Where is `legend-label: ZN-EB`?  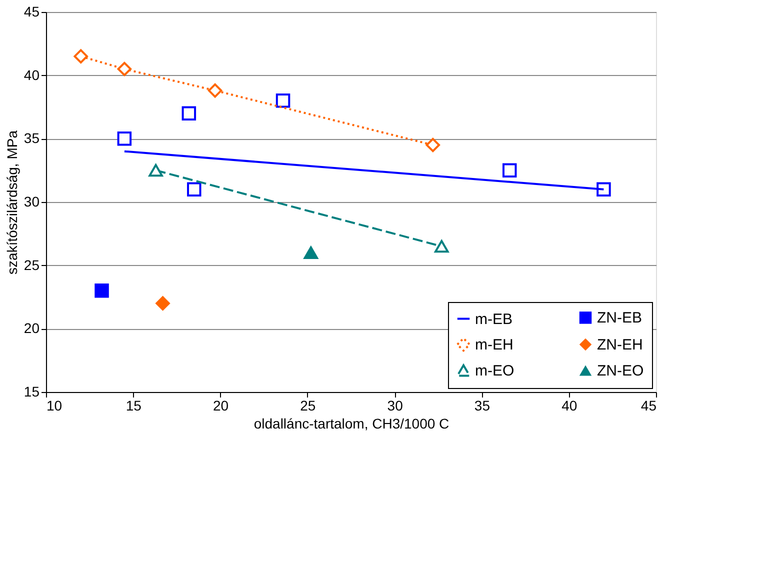 legend-label: ZN-EB is located at coordinates (619, 318).